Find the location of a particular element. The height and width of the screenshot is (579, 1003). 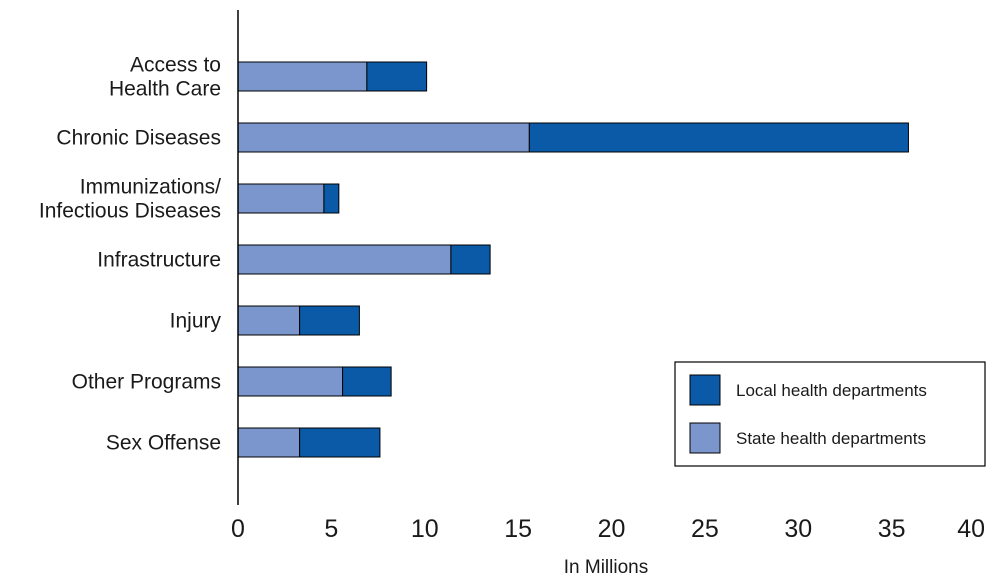

category-label-2: Immunizations/Infectious Diseases is located at coordinates (130, 199).